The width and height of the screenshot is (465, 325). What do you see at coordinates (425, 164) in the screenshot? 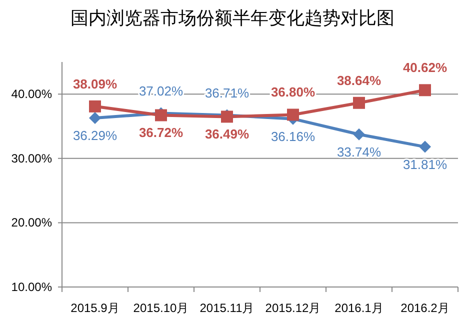
I see `data-label: 31.81%` at bounding box center [425, 164].